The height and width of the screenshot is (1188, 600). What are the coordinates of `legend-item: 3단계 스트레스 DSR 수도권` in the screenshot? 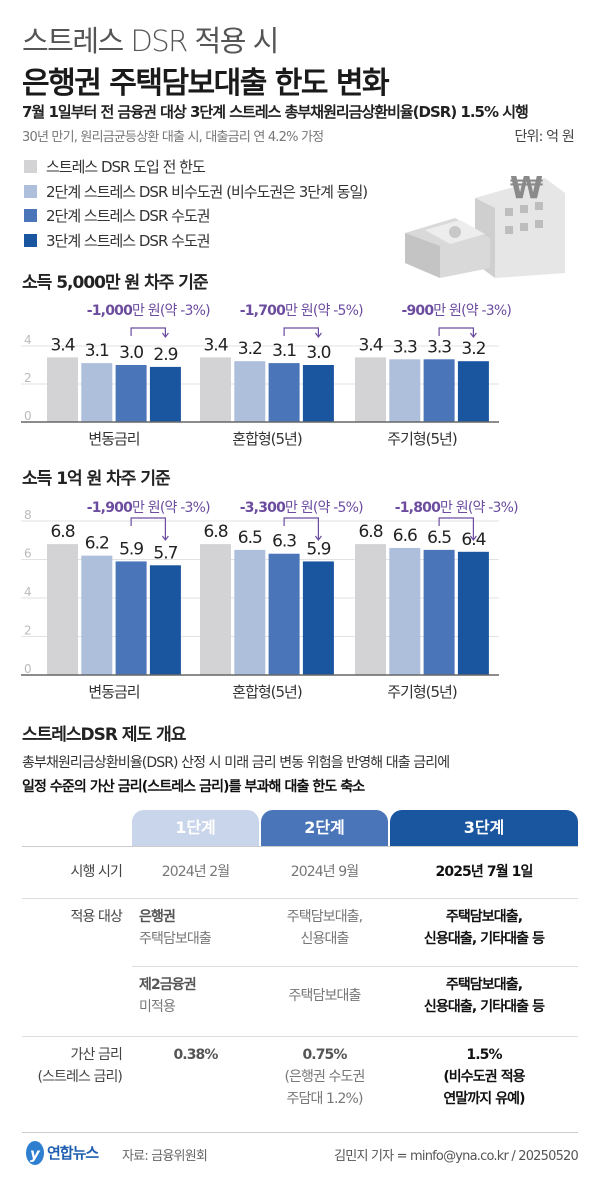 It's located at (117, 240).